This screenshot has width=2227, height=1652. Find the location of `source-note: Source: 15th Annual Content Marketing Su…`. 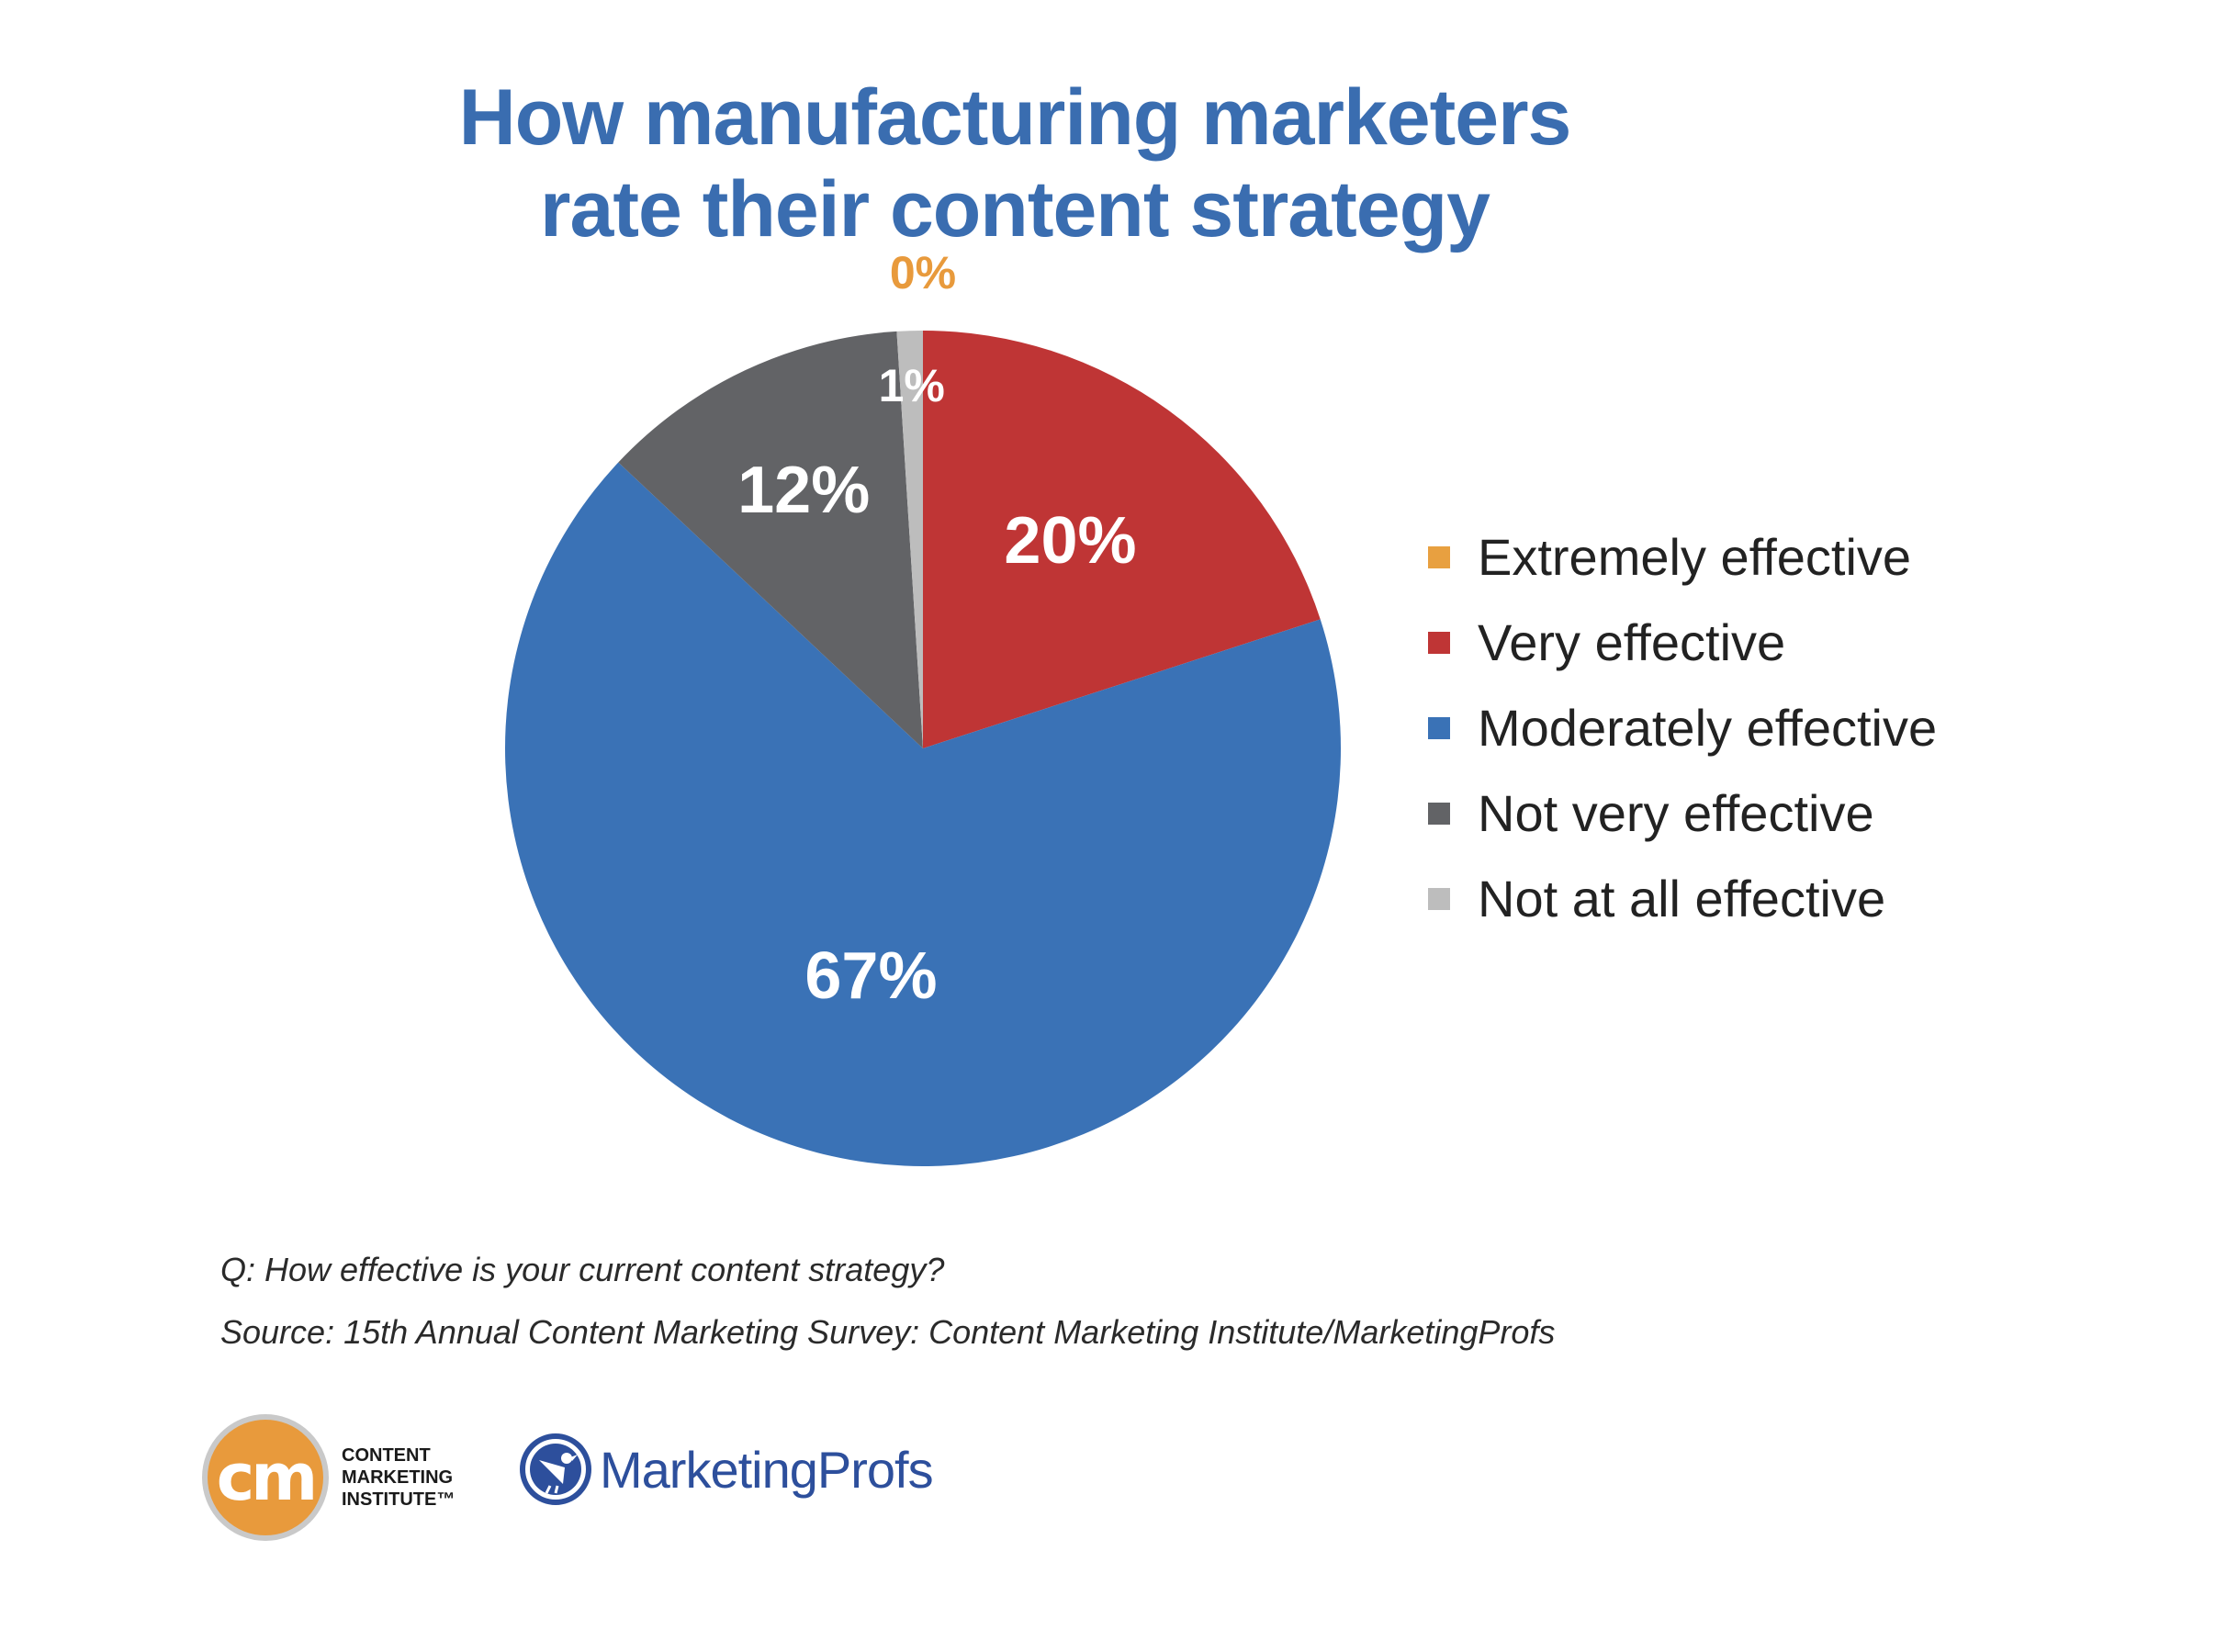

source-note: Source: 15th Annual Content Marketing Su… is located at coordinates (888, 1332).